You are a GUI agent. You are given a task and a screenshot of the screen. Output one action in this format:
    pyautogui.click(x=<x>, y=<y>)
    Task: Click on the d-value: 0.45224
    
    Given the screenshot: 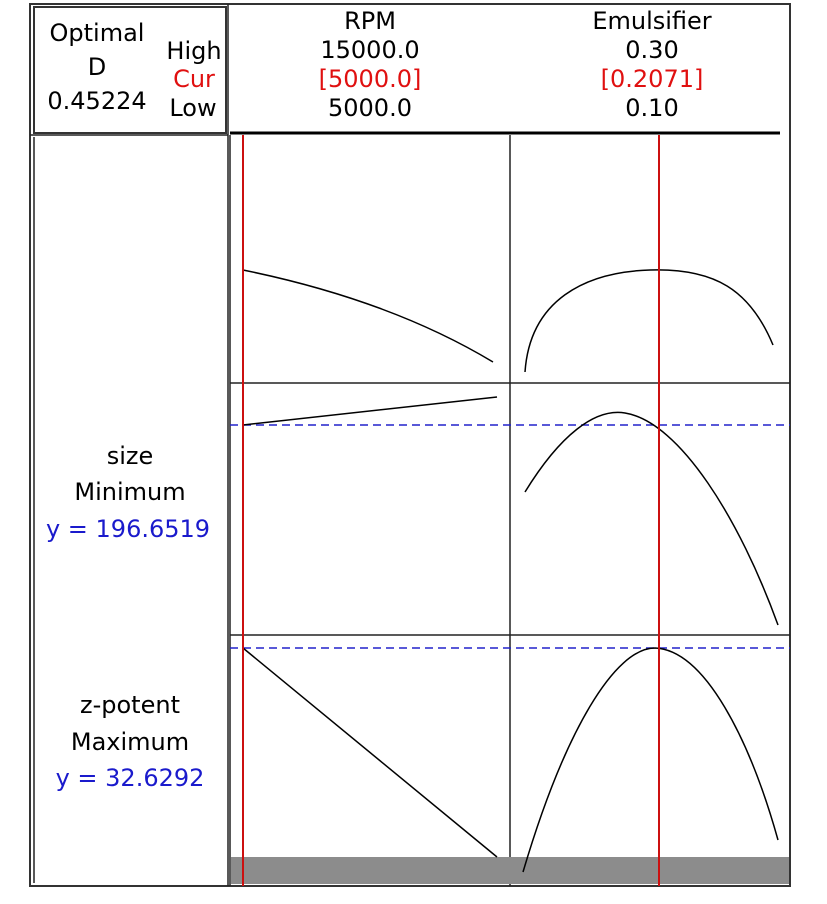 What is the action you would take?
    pyautogui.click(x=96, y=101)
    